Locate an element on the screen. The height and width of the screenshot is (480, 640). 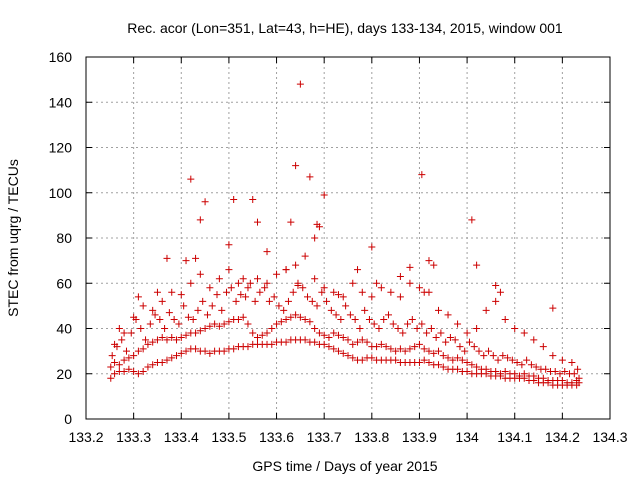
y-tick-label: 120 is located at coordinates (61, 148).